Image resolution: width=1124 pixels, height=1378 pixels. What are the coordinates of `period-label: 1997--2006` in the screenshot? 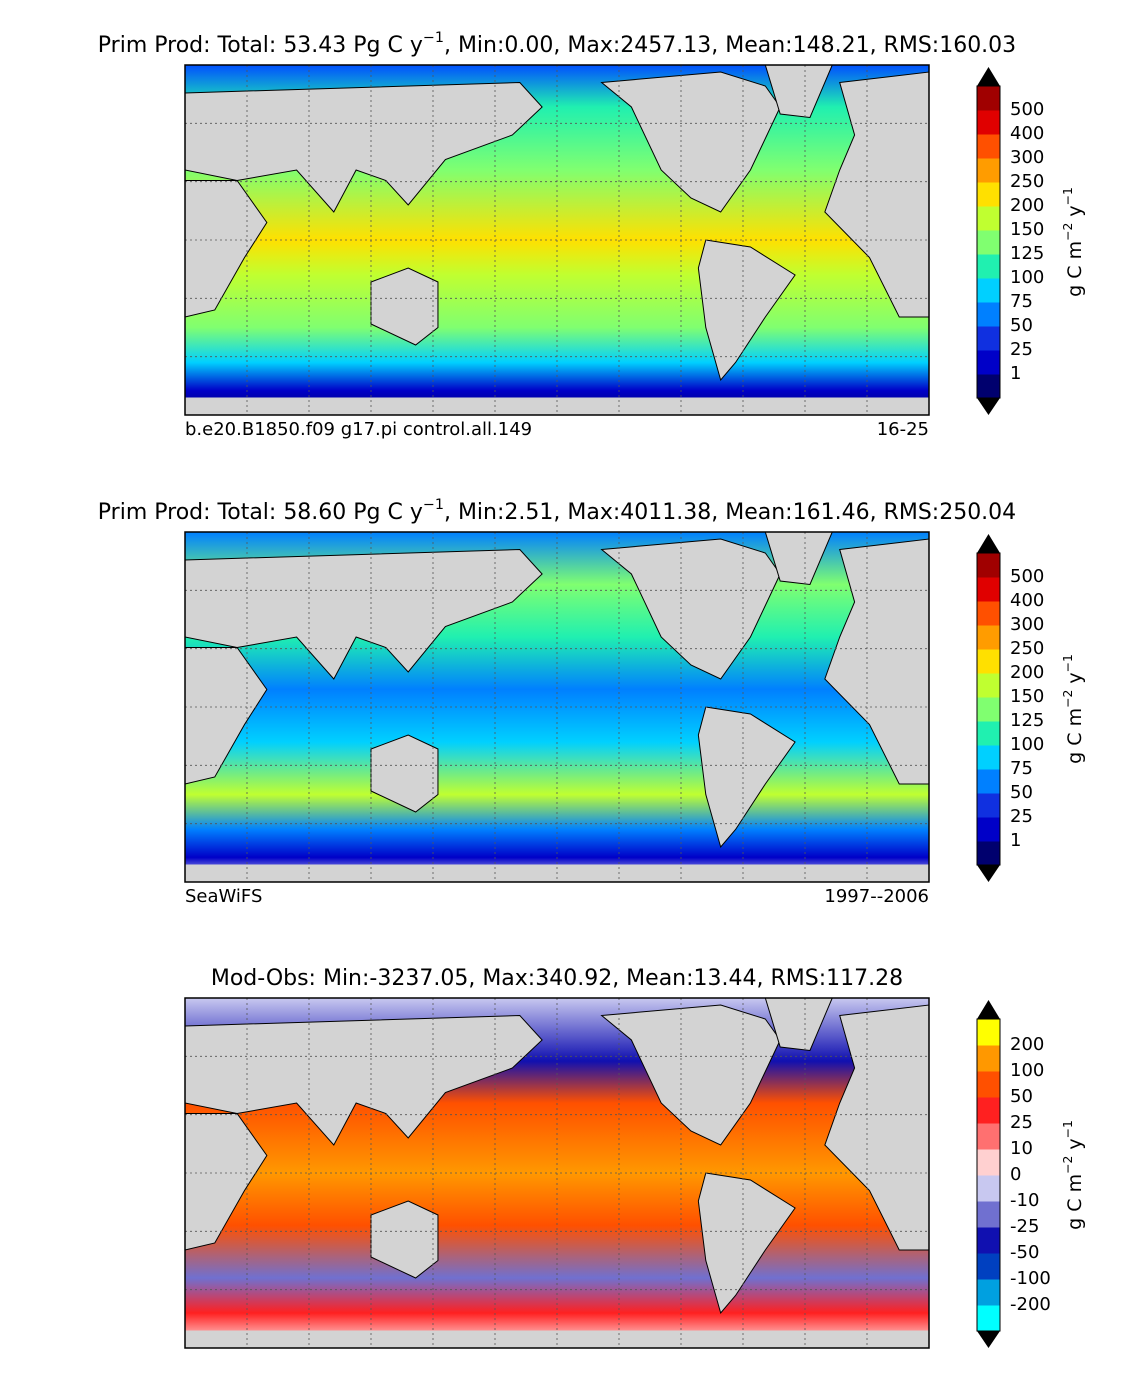 It's located at (876, 896).